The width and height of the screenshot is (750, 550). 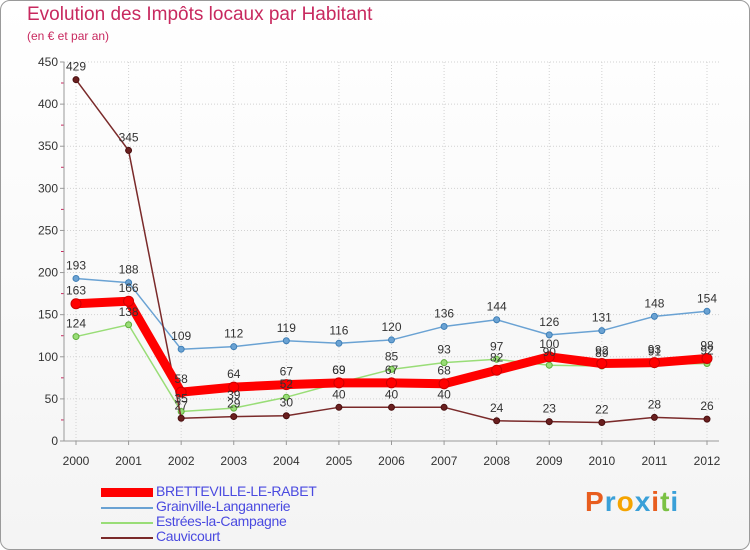 What do you see at coordinates (497, 346) in the screenshot?
I see `data-label-2: 97` at bounding box center [497, 346].